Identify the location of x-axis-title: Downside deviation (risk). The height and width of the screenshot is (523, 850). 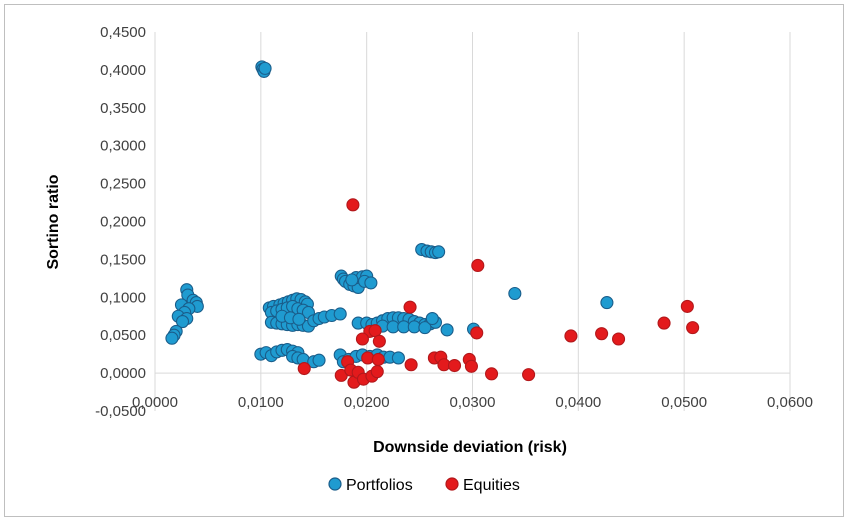
(470, 447).